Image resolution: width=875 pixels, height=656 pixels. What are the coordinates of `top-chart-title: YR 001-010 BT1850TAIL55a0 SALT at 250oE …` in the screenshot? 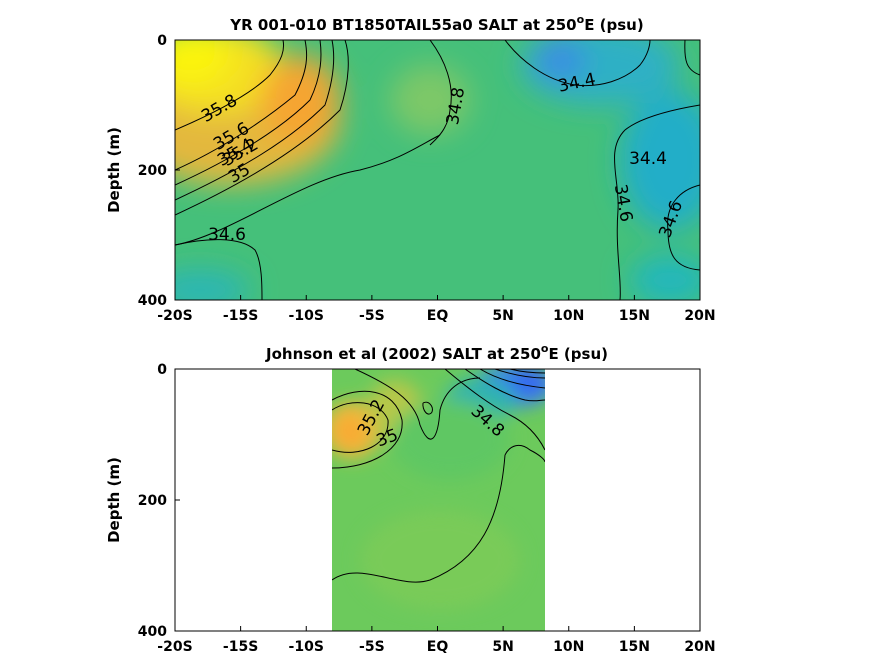 It's located at (436, 23).